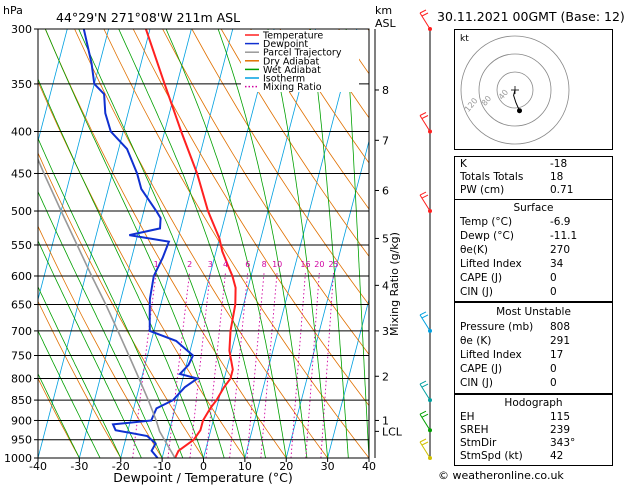  I want to click on hodo-row-sreh: SREH 239, so click(515, 430).